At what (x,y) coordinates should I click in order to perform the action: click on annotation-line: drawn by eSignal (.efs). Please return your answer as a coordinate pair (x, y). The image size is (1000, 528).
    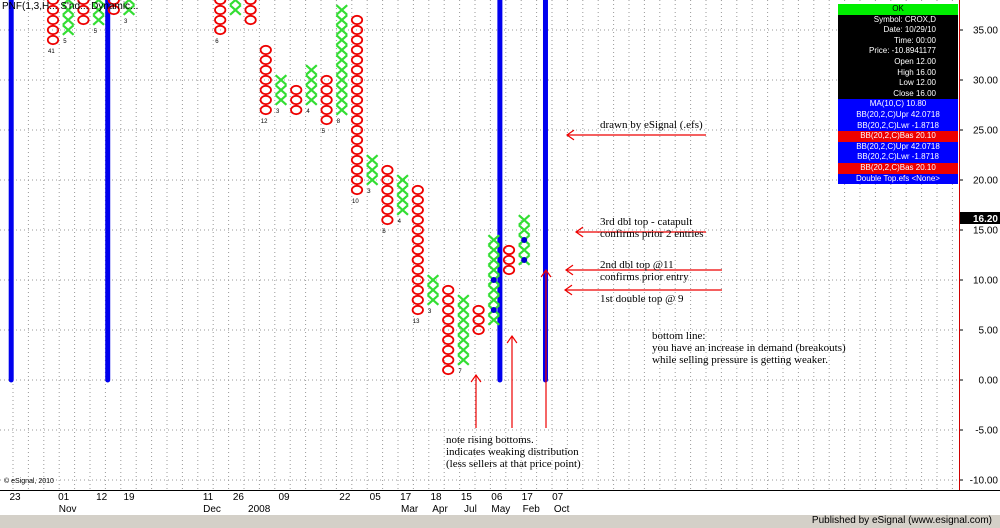
    Looking at the image, I should click on (651, 125).